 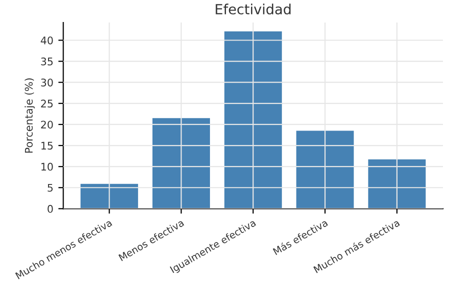 What do you see at coordinates (50, 188) in the screenshot?
I see `y-tick-label: 5` at bounding box center [50, 188].